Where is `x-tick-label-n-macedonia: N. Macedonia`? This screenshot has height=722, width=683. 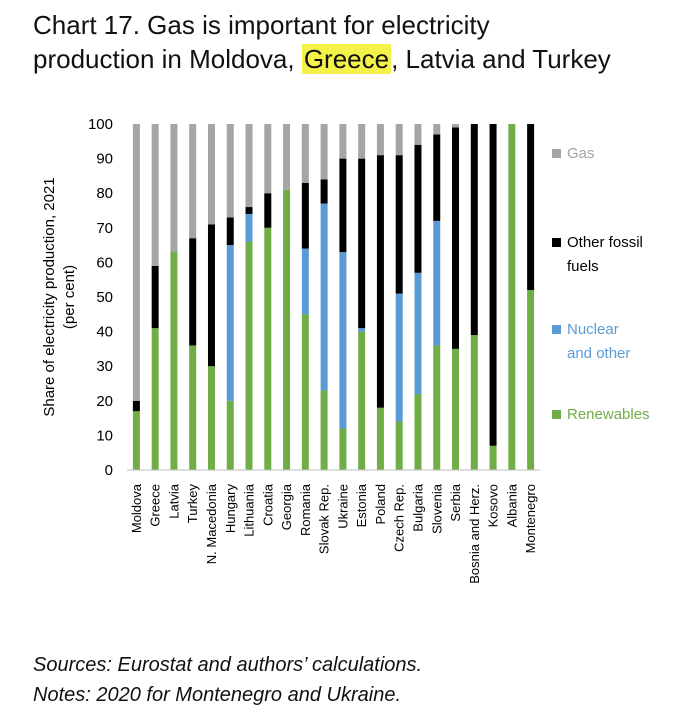 x-tick-label-n-macedonia: N. Macedonia is located at coordinates (211, 523).